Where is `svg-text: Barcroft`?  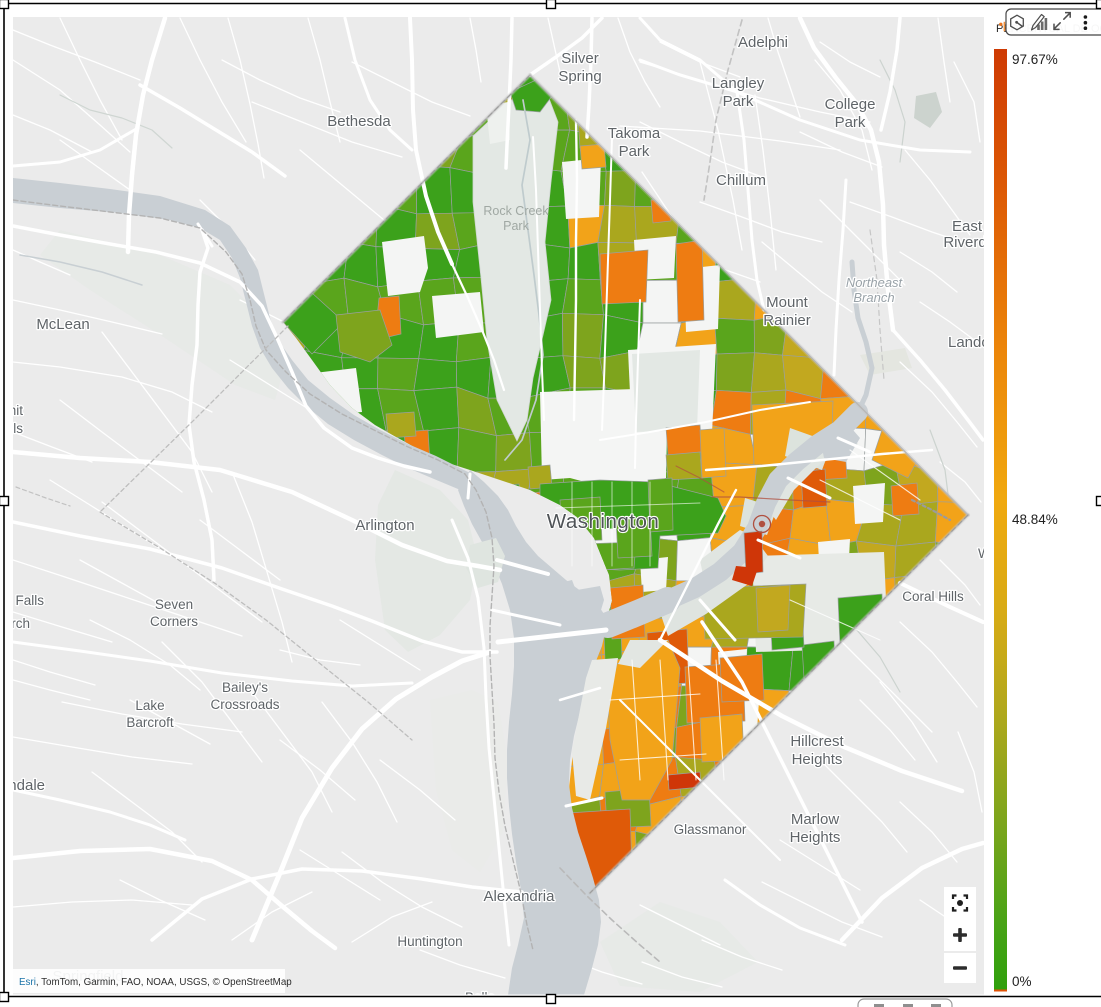 svg-text: Barcroft is located at coordinates (150, 722).